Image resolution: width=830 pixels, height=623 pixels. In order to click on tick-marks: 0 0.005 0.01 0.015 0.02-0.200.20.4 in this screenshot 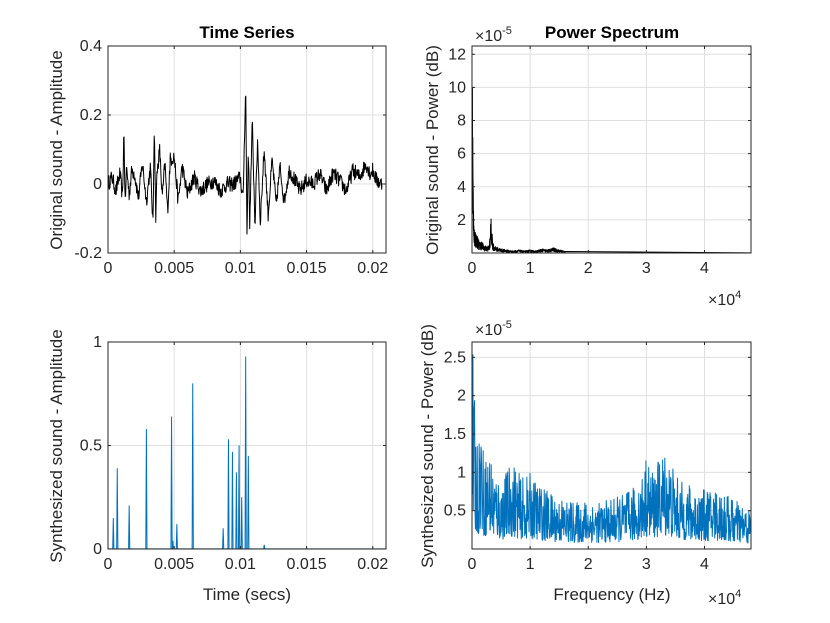, I will do `click(231, 157)`.